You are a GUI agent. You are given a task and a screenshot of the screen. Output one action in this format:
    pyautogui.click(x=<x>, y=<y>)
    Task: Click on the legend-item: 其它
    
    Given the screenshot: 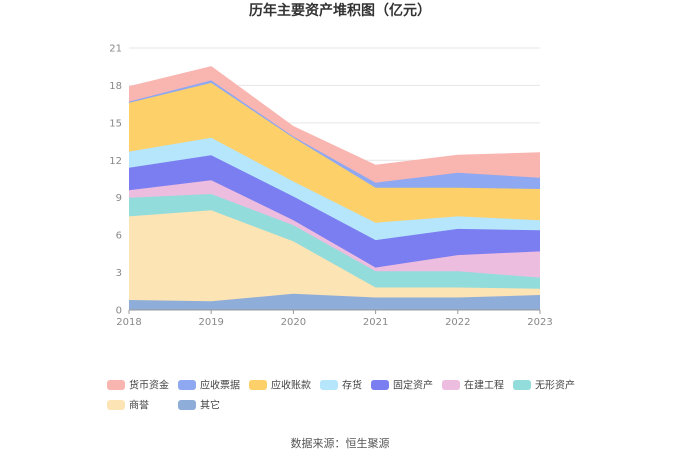 What is the action you would take?
    pyautogui.click(x=199, y=405)
    